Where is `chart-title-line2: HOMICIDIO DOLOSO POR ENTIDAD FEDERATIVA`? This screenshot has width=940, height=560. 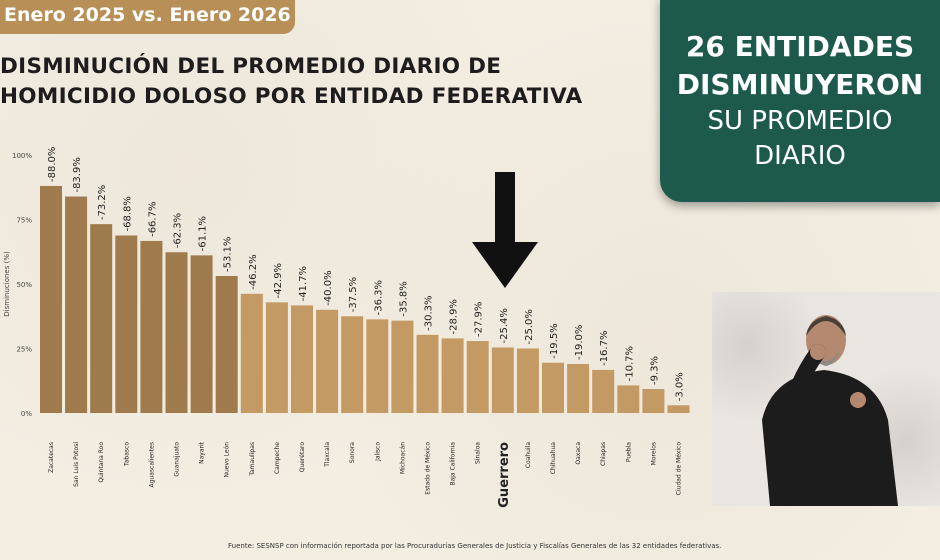 chart-title-line2: HOMICIDIO DOLOSO POR ENTIDAD FEDERATIVA is located at coordinates (291, 96).